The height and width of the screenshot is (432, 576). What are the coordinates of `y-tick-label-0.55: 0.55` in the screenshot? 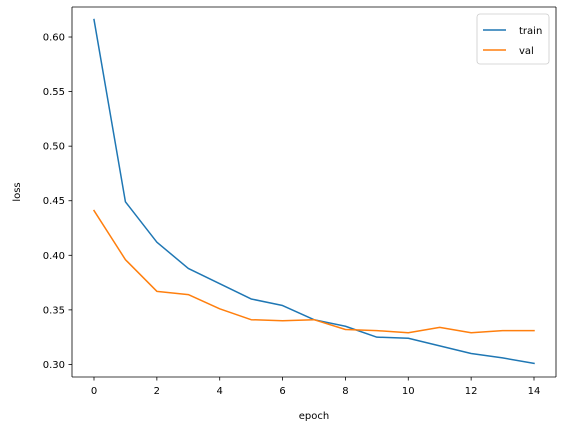 It's located at (54, 92).